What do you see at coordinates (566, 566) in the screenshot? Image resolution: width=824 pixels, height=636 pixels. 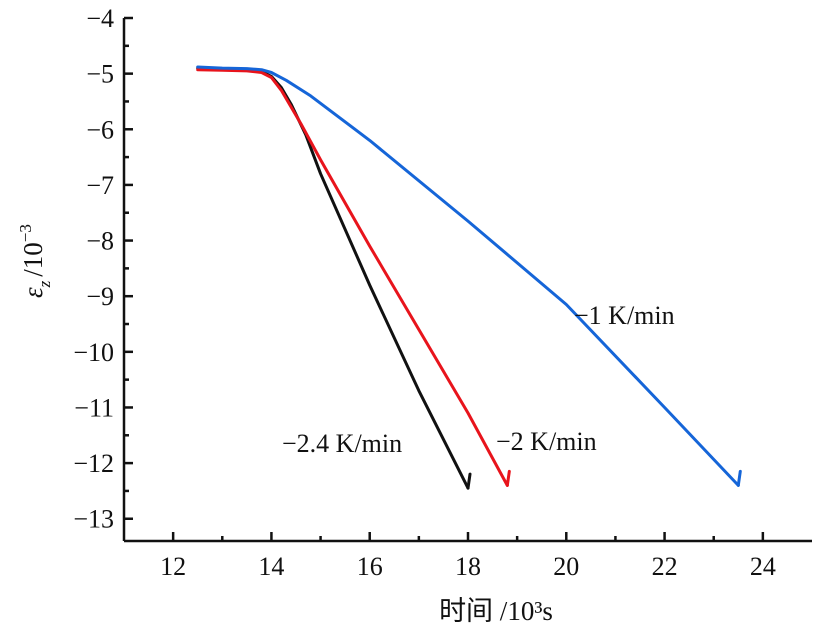 I see `x-tick-label: 20` at bounding box center [566, 566].